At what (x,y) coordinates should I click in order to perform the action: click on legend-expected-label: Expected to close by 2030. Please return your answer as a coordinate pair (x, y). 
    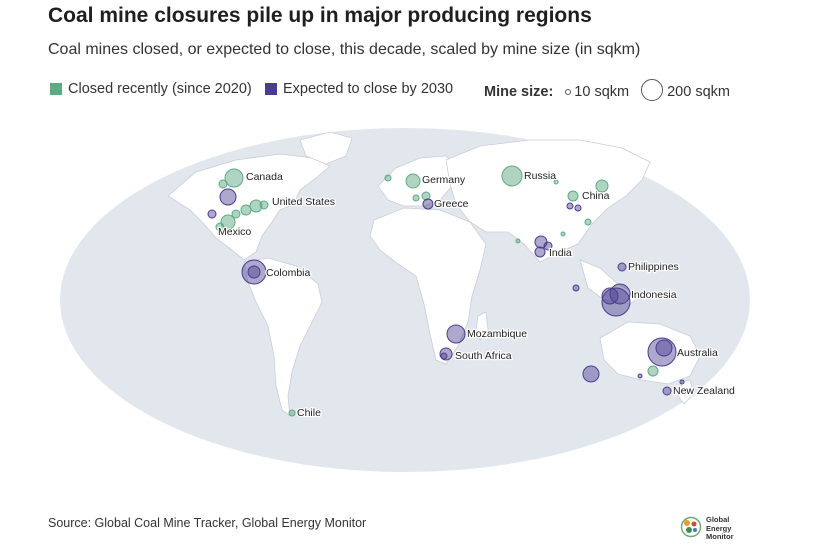
    Looking at the image, I should click on (368, 89).